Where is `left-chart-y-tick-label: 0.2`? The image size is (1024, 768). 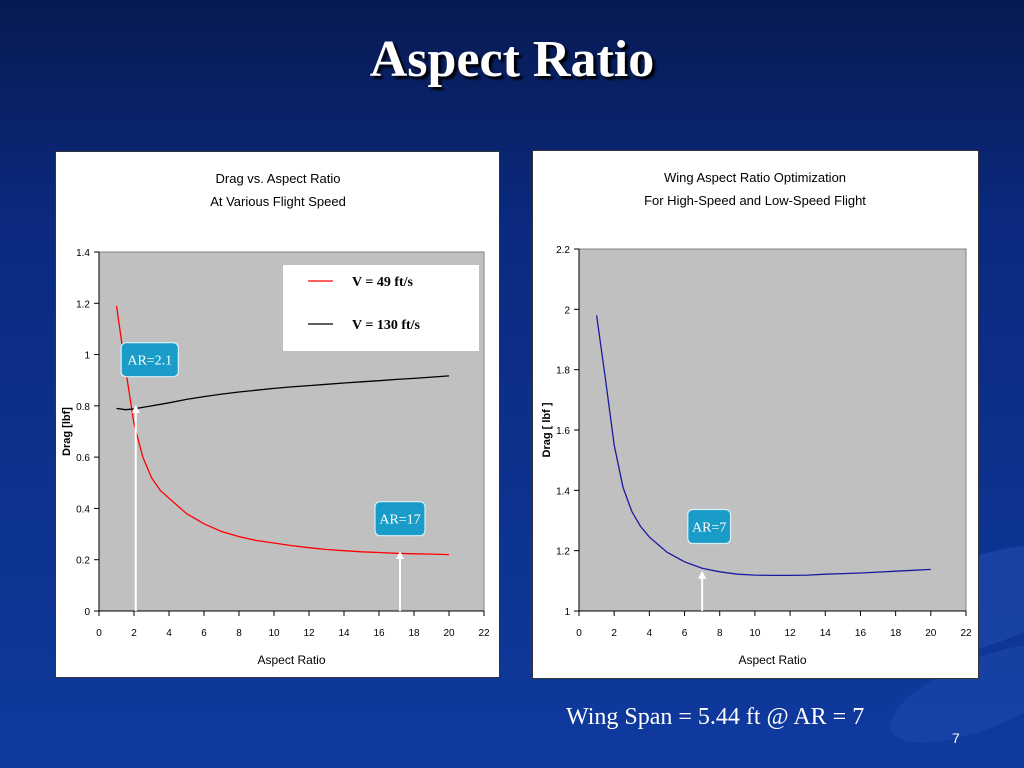
left-chart-y-tick-label: 0.2 is located at coordinates (83, 561).